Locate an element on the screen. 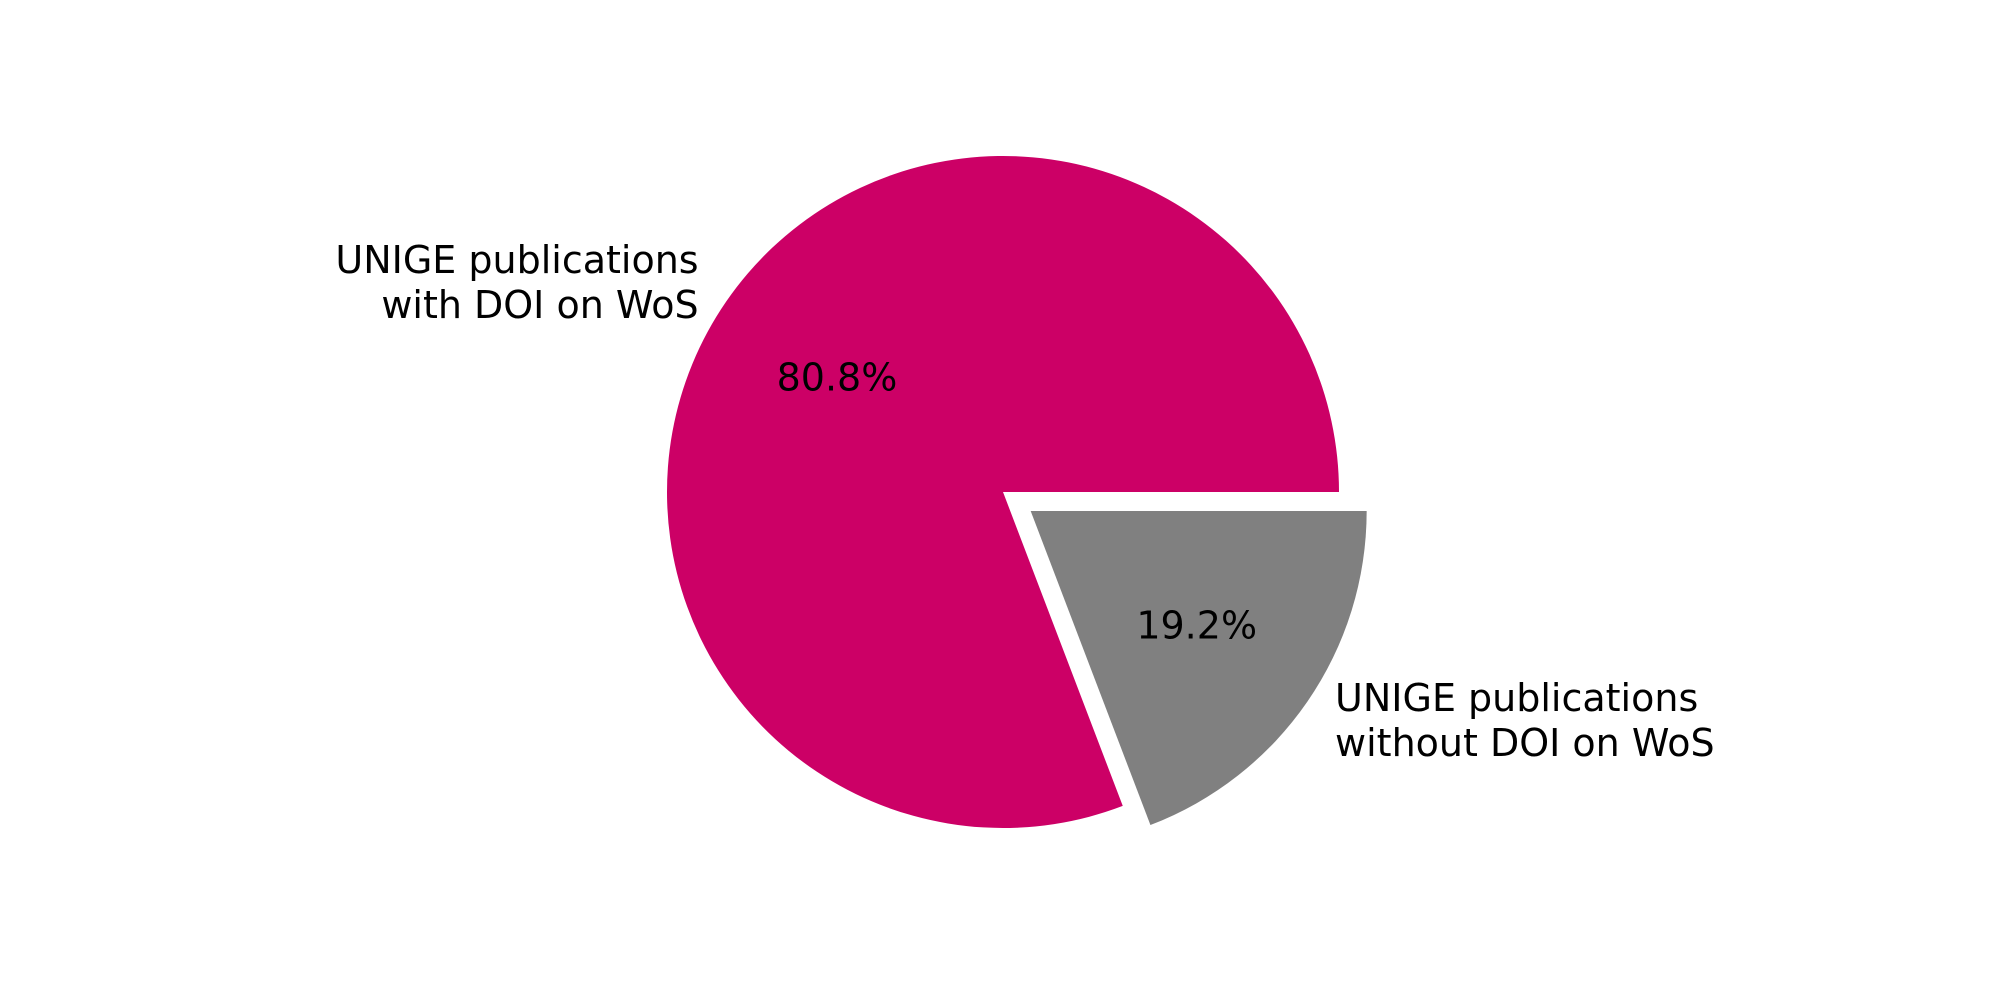  slice-percent-label-1: 19.2% is located at coordinates (1196, 625).